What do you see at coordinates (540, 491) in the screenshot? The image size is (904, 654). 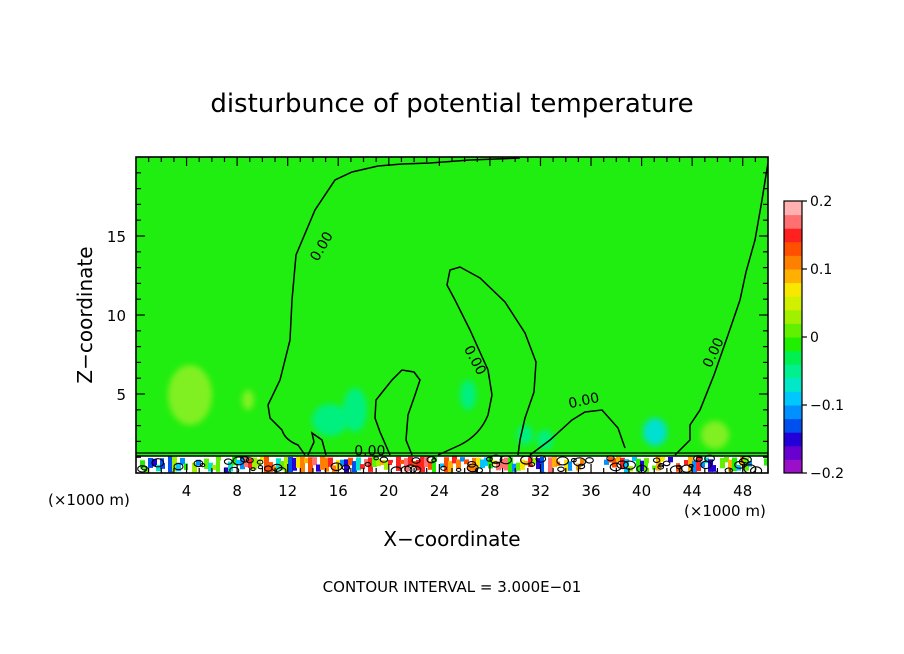 I see `x-tick-label: 32` at bounding box center [540, 491].